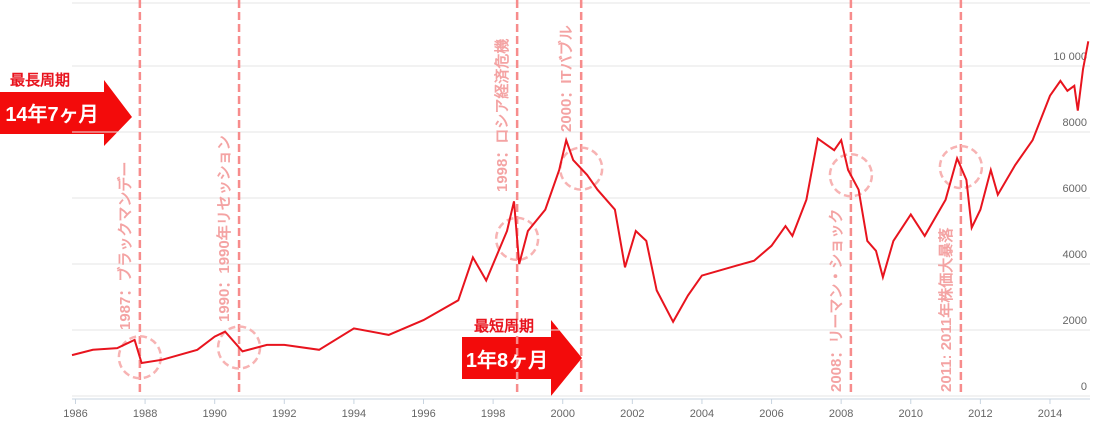  Describe the element at coordinates (284, 414) in the screenshot. I see `x-tick-label: 1992` at that location.